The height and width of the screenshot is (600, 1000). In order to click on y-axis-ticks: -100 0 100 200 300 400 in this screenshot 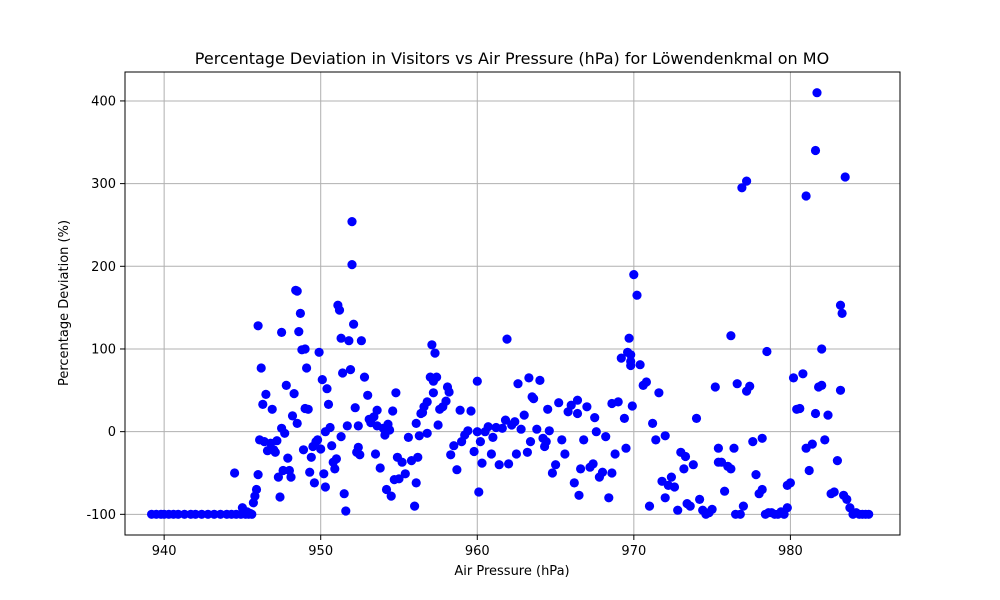, I will do `click(105, 308)`.